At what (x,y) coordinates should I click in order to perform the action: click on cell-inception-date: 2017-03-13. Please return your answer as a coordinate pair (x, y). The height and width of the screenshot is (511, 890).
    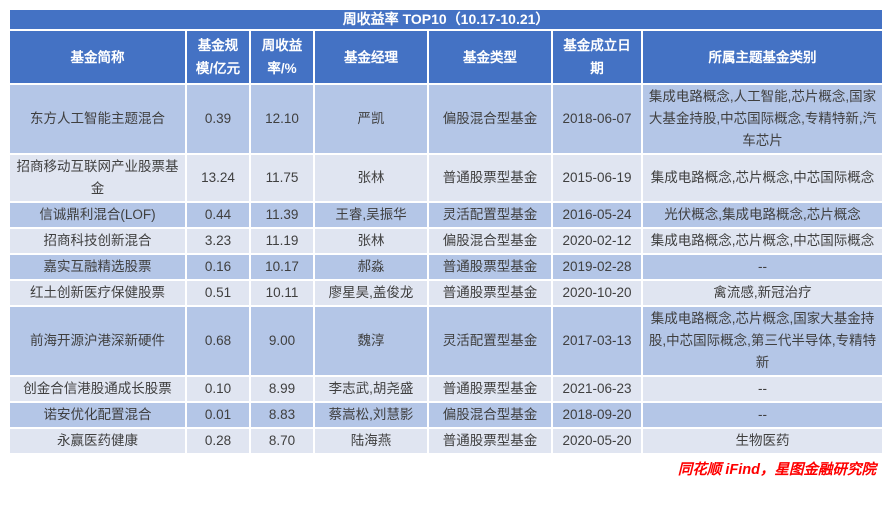
    Looking at the image, I should click on (597, 341).